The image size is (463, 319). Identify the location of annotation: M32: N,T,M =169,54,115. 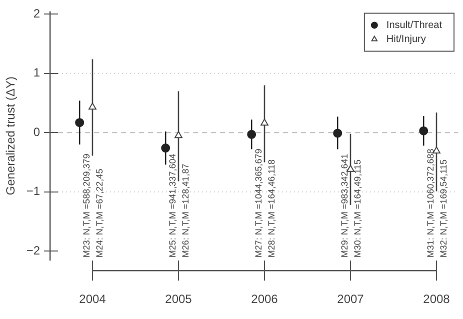
(443, 208).